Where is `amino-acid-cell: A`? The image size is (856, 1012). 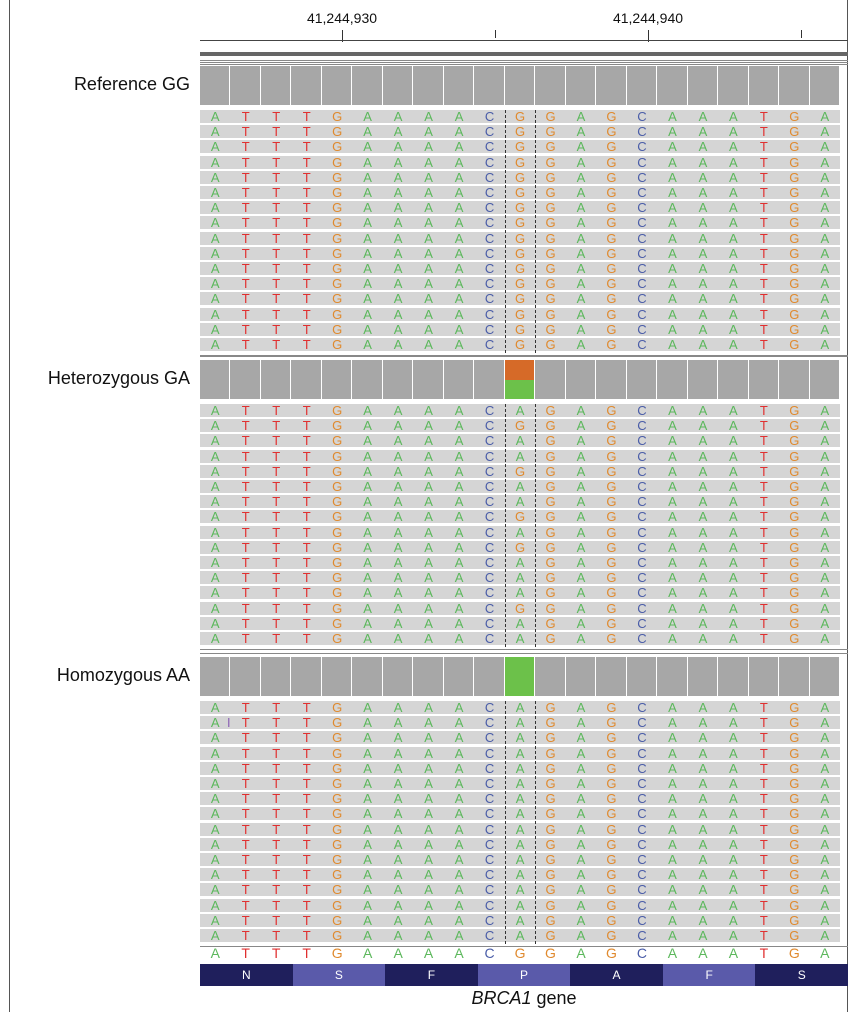
amino-acid-cell: A is located at coordinates (616, 975).